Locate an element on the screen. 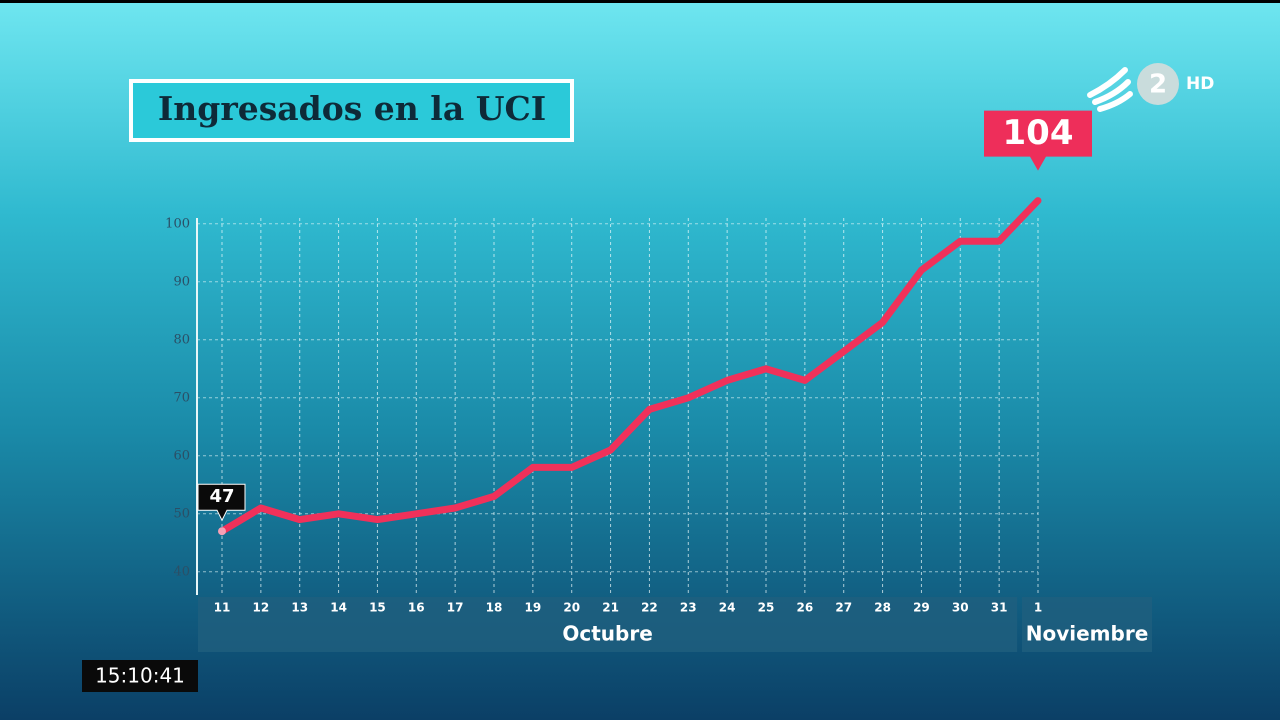 The height and width of the screenshot is (724, 1280). x-tick-label: 28 is located at coordinates (882, 608).